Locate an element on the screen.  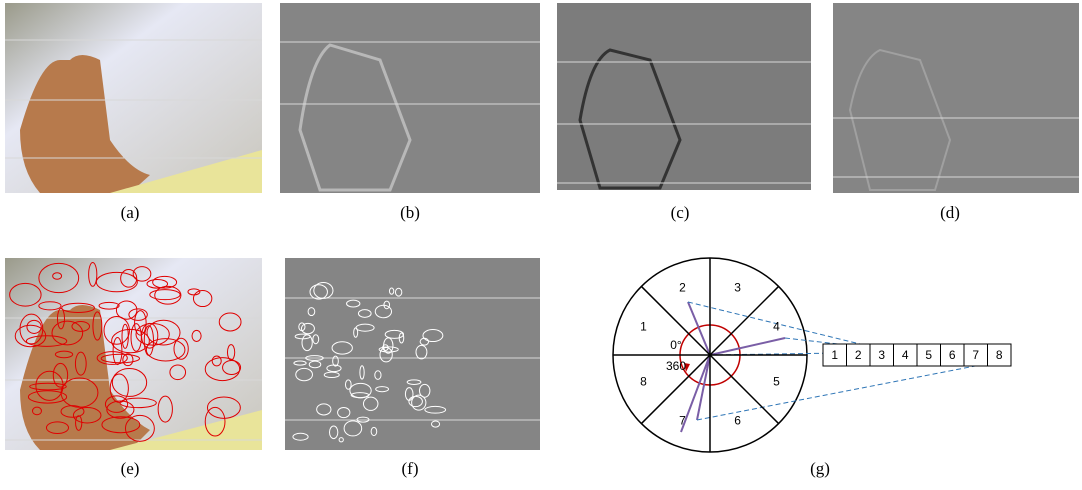
bin-label: 4 is located at coordinates (905, 355).